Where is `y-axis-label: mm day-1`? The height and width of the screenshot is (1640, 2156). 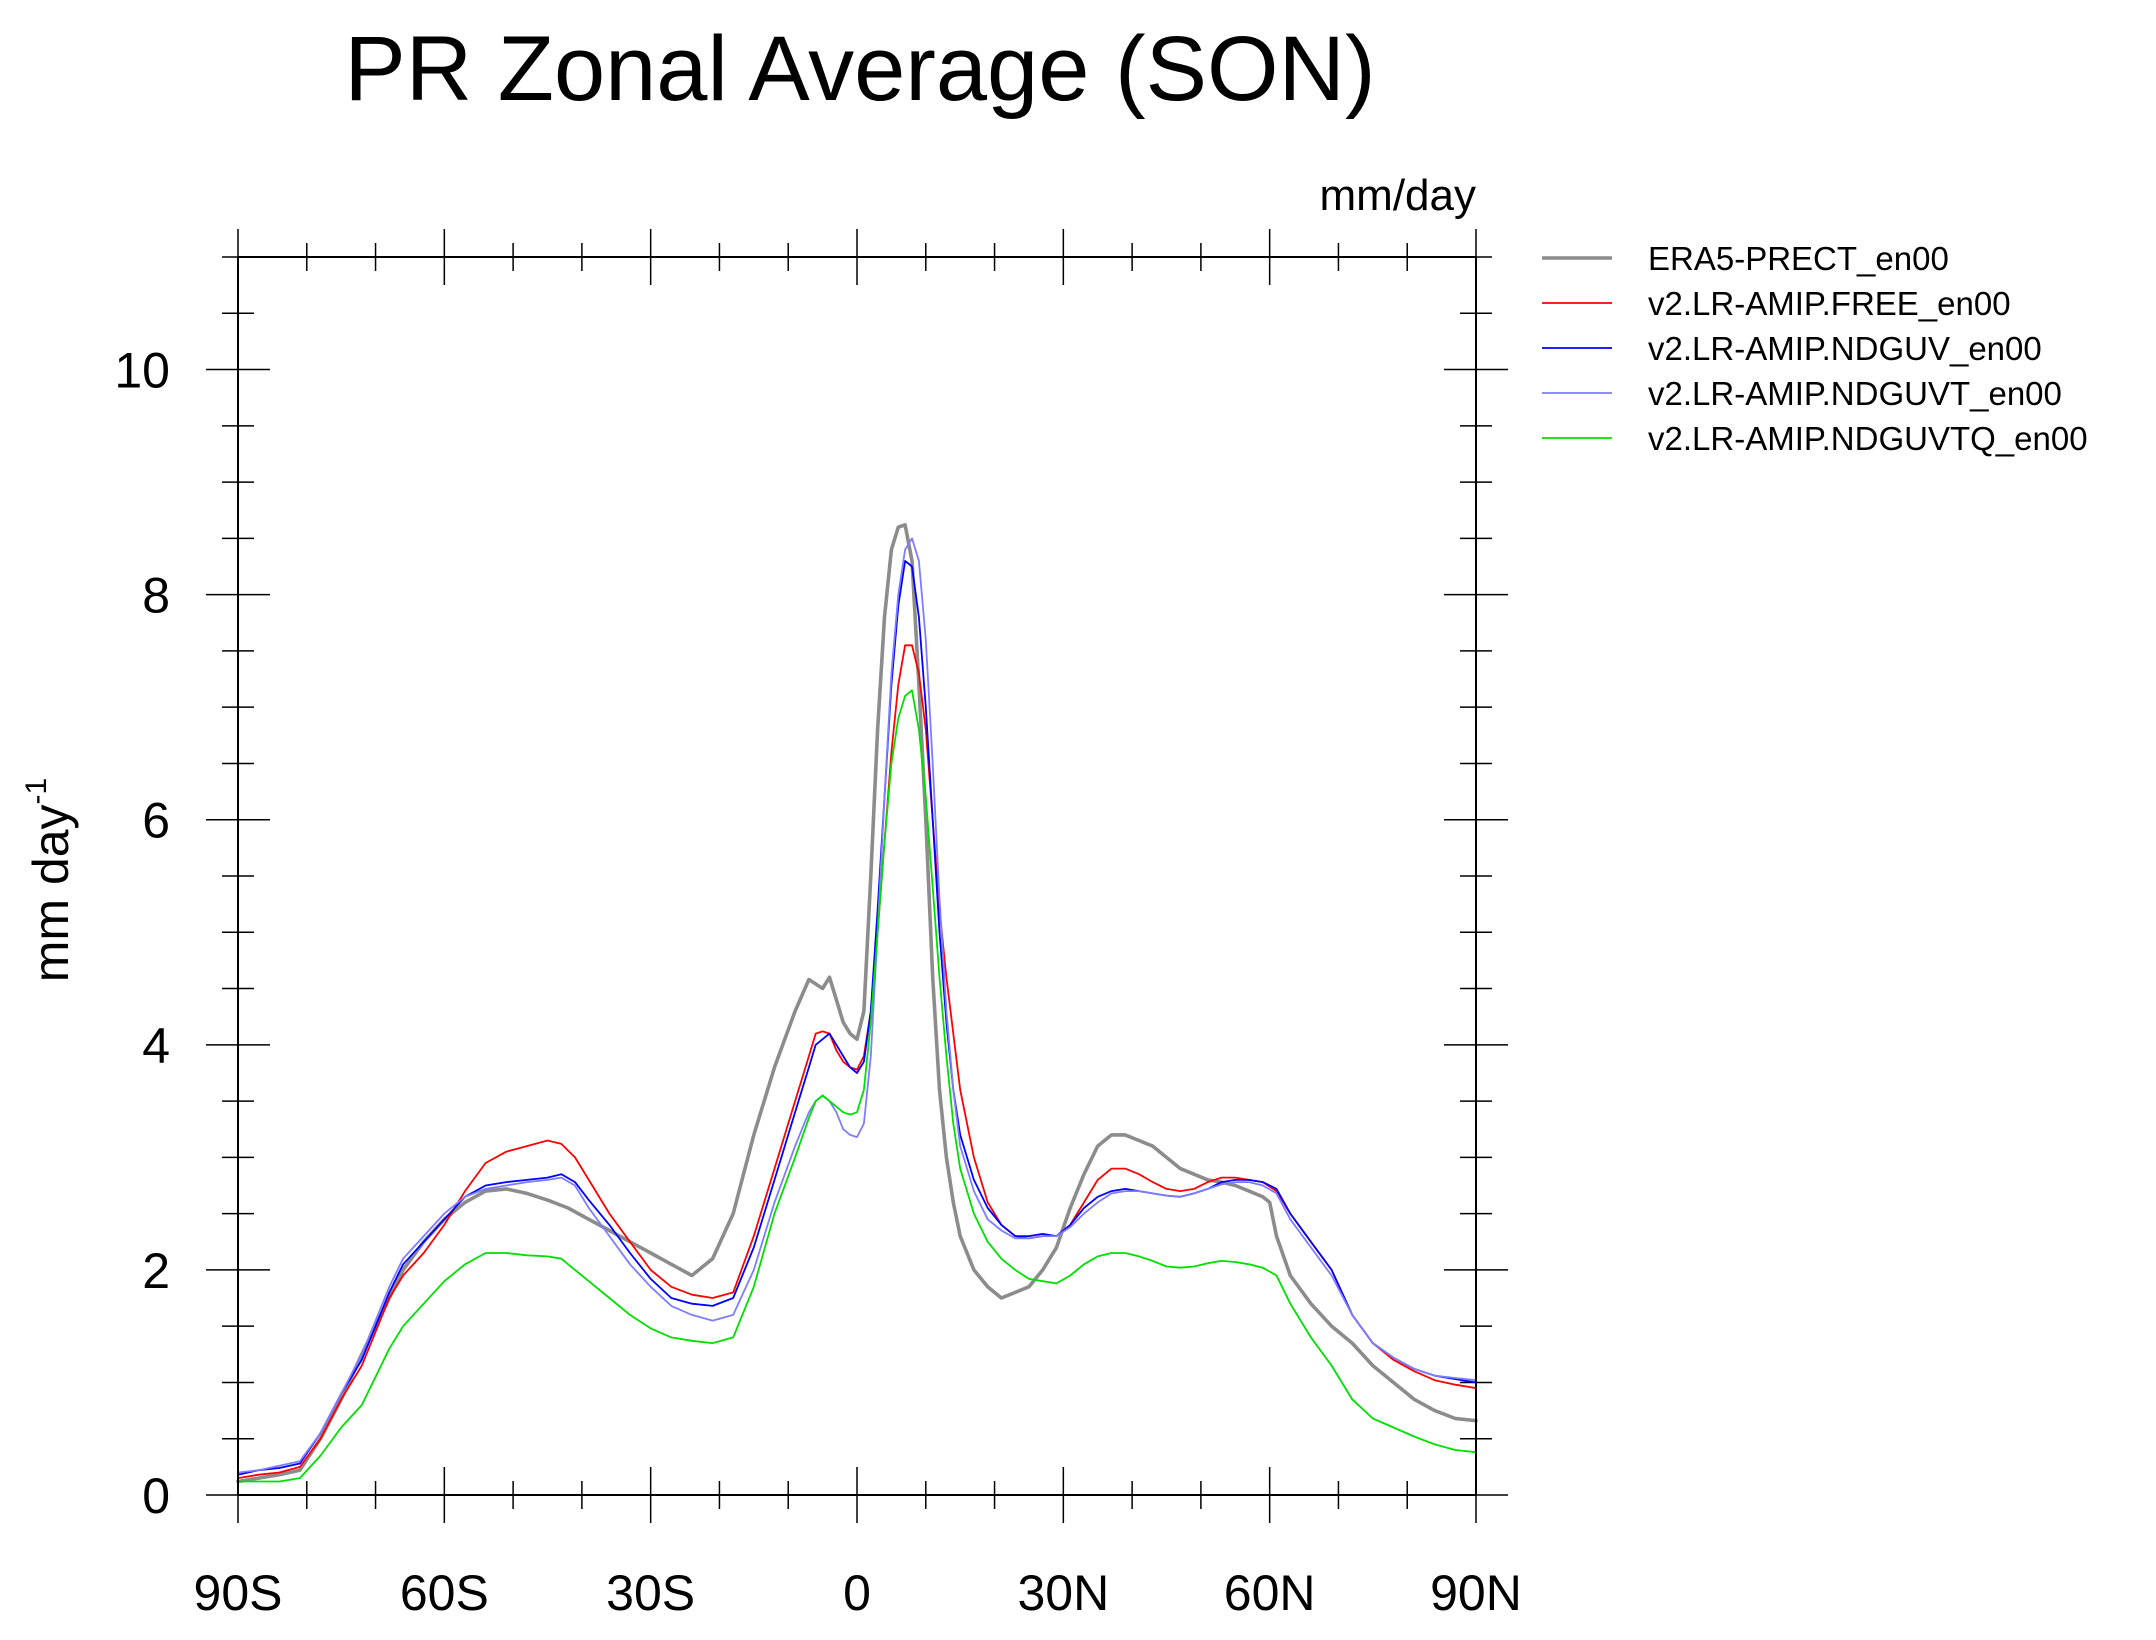
y-axis-label: mm day-1 is located at coordinates (49, 880).